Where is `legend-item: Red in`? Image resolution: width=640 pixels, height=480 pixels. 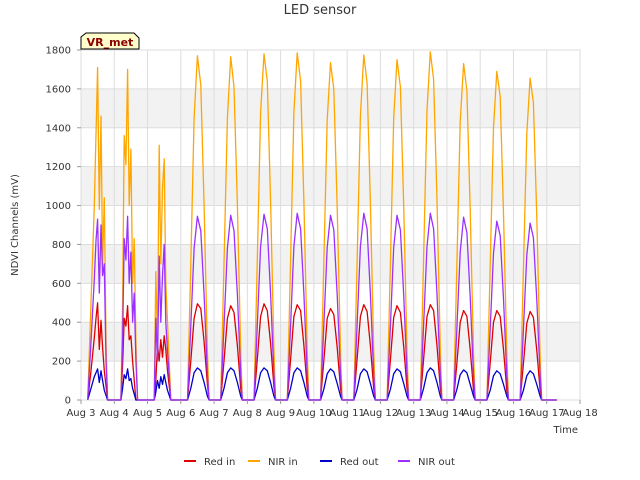 legend-item: Red in is located at coordinates (209, 462).